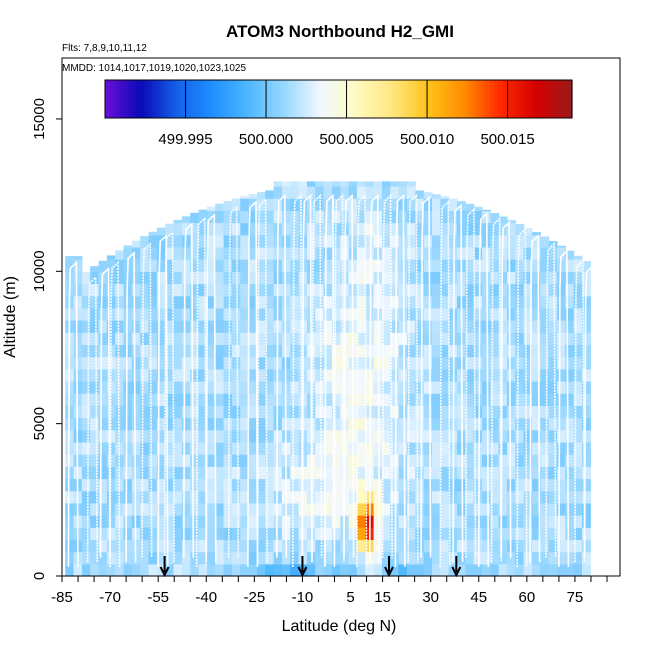 The width and height of the screenshot is (650, 650). Describe the element at coordinates (281, 375) in the screenshot. I see `flight-profile-line` at that location.